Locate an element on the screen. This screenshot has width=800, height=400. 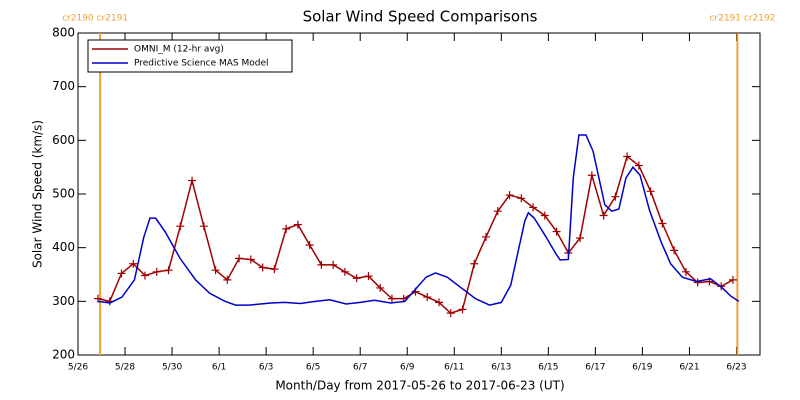
y-tick-label: 300 is located at coordinates (63, 301).